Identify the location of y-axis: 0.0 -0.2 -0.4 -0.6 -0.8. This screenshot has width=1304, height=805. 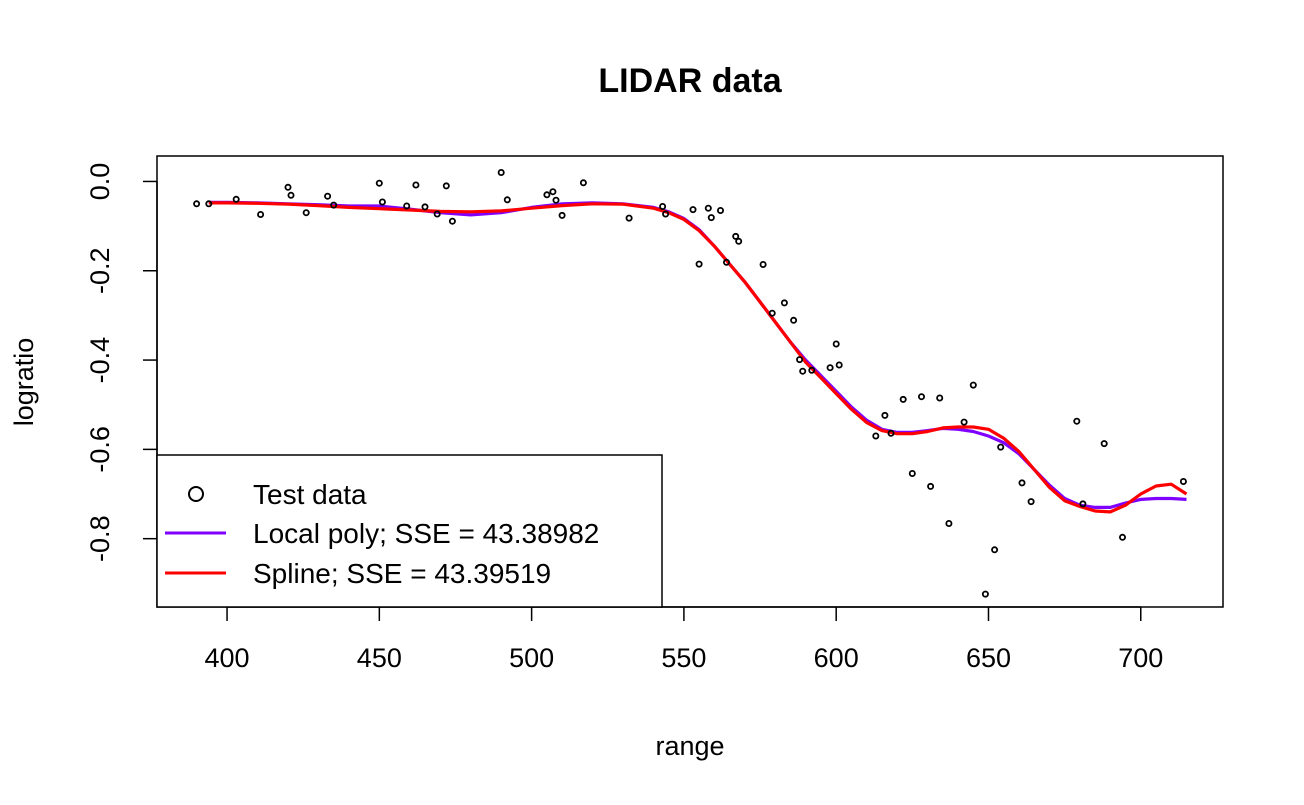
(121, 362).